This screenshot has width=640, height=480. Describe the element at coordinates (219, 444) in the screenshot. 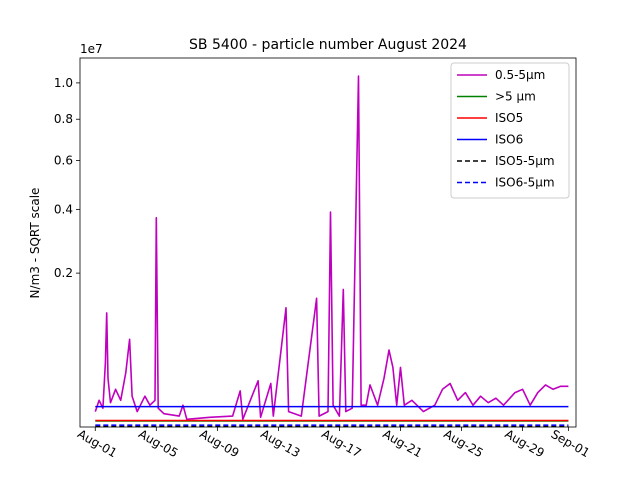

I see `x-tick-label: Aug-09` at that location.